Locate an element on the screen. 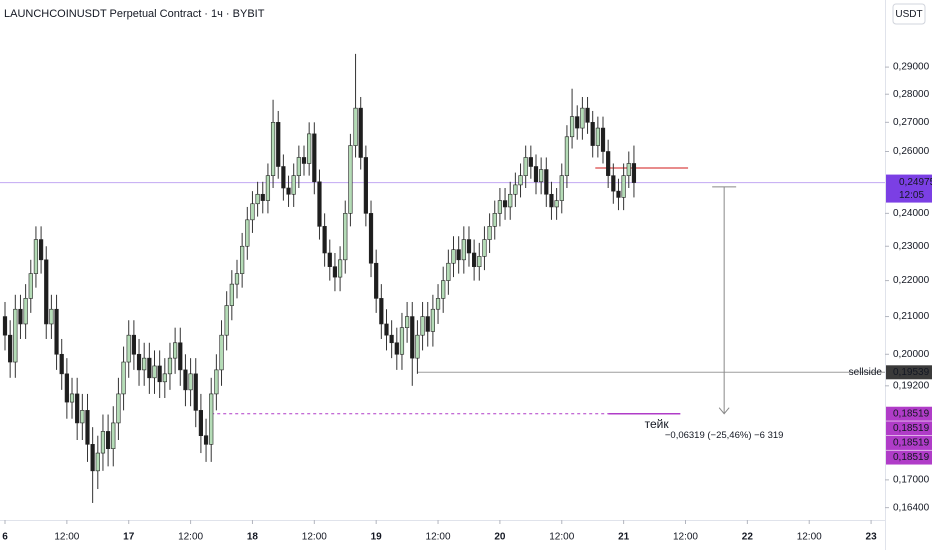  price-tag is located at coordinates (909, 188).